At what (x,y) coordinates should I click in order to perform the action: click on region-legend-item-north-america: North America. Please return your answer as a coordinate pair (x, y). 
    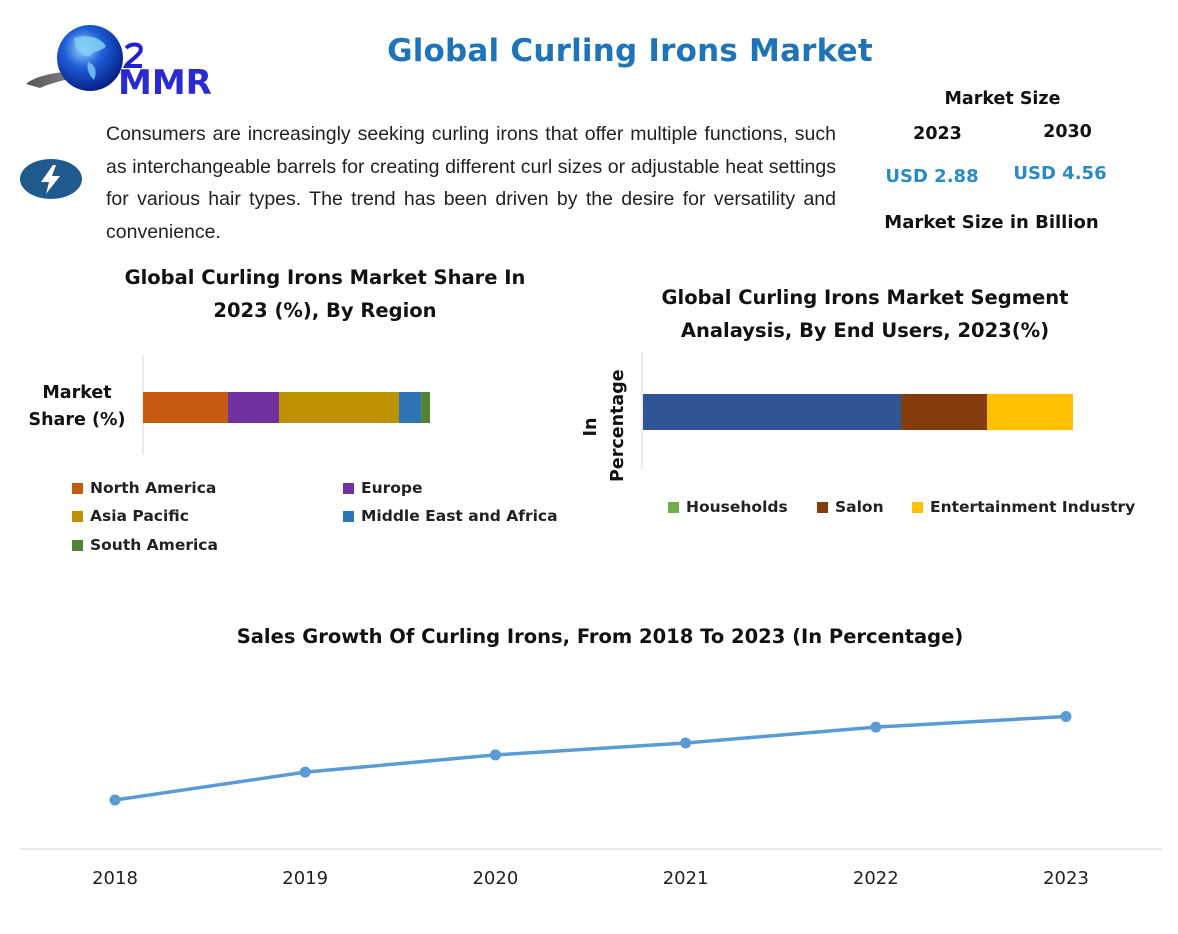
    Looking at the image, I should click on (144, 488).